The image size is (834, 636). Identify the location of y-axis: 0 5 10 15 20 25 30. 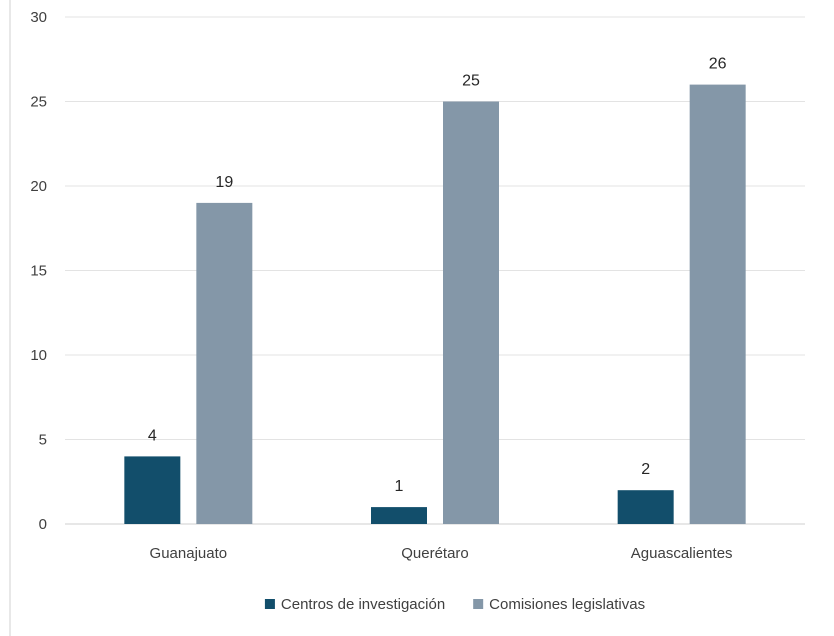
(38, 271).